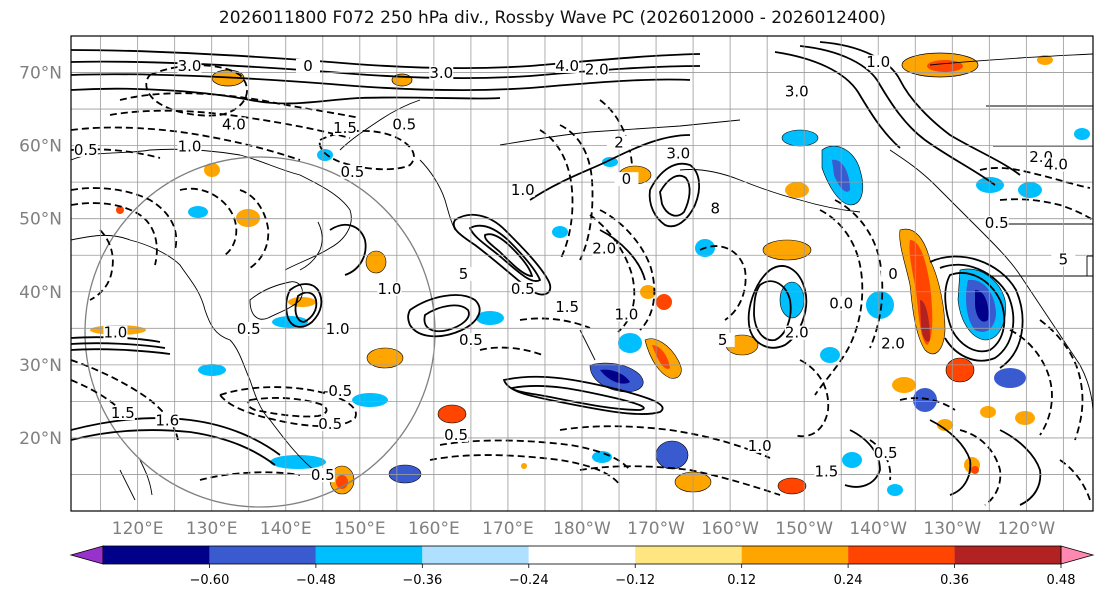 The image size is (1105, 604). Describe the element at coordinates (954, 580) in the screenshot. I see `colorbar-tick-label: 0.36` at that location.